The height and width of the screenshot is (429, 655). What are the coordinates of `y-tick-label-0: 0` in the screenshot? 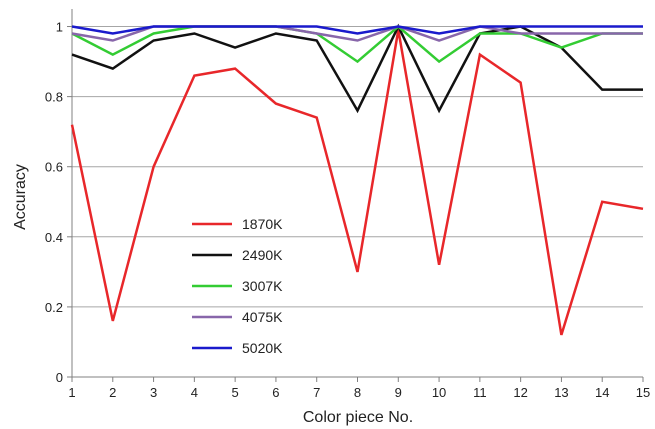 It's located at (59, 377).